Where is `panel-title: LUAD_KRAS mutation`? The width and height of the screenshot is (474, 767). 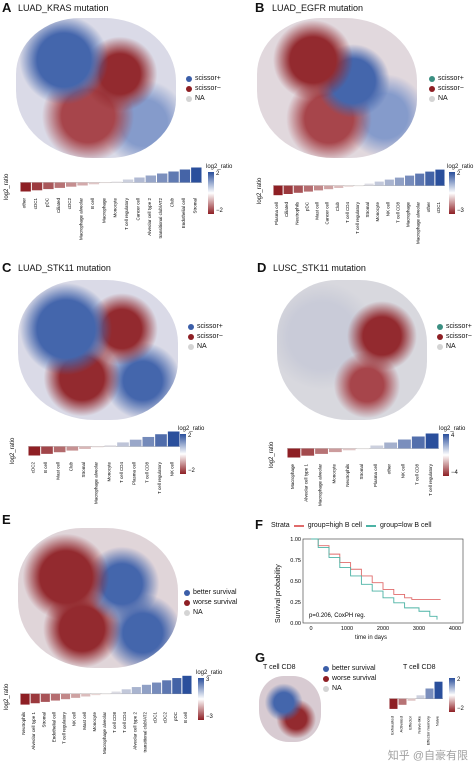
panel-title: LUAD_KRAS mutation is located at coordinates (63, 8).